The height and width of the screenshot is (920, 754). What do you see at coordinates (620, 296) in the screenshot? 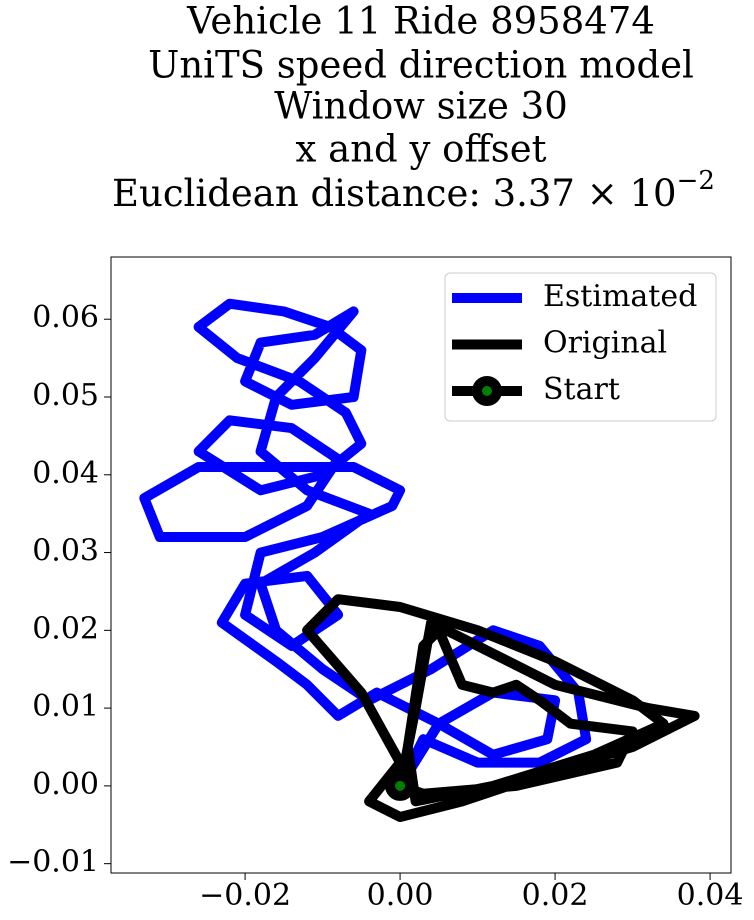
I see `legend-label: Estimated` at bounding box center [620, 296].